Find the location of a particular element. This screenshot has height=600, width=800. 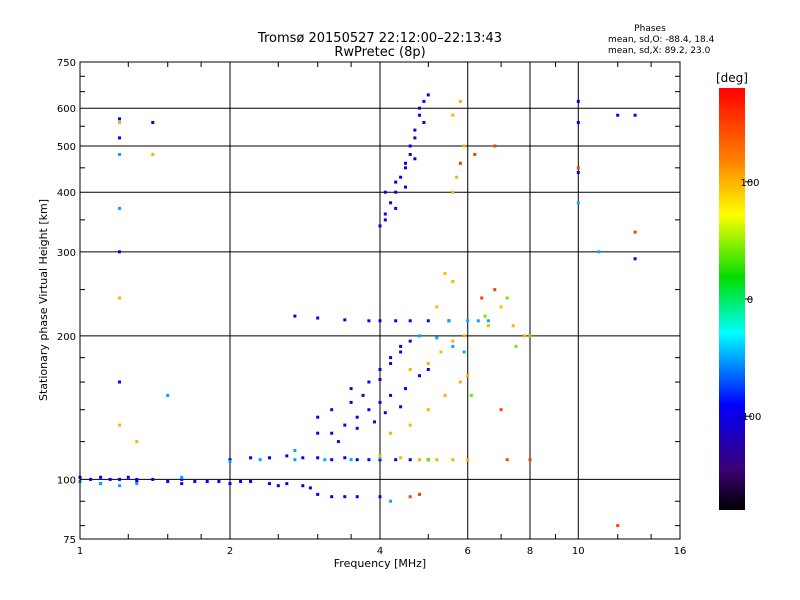

phase-stats-x: mean, sd,X: 89.2, 23.0 is located at coordinates (659, 51).